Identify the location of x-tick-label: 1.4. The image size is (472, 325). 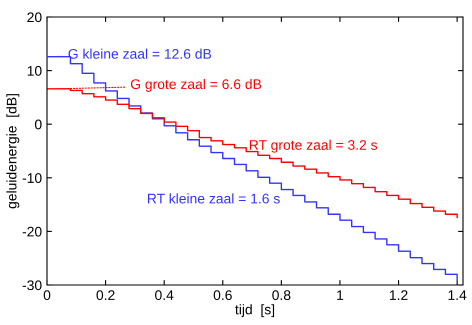
(457, 295).